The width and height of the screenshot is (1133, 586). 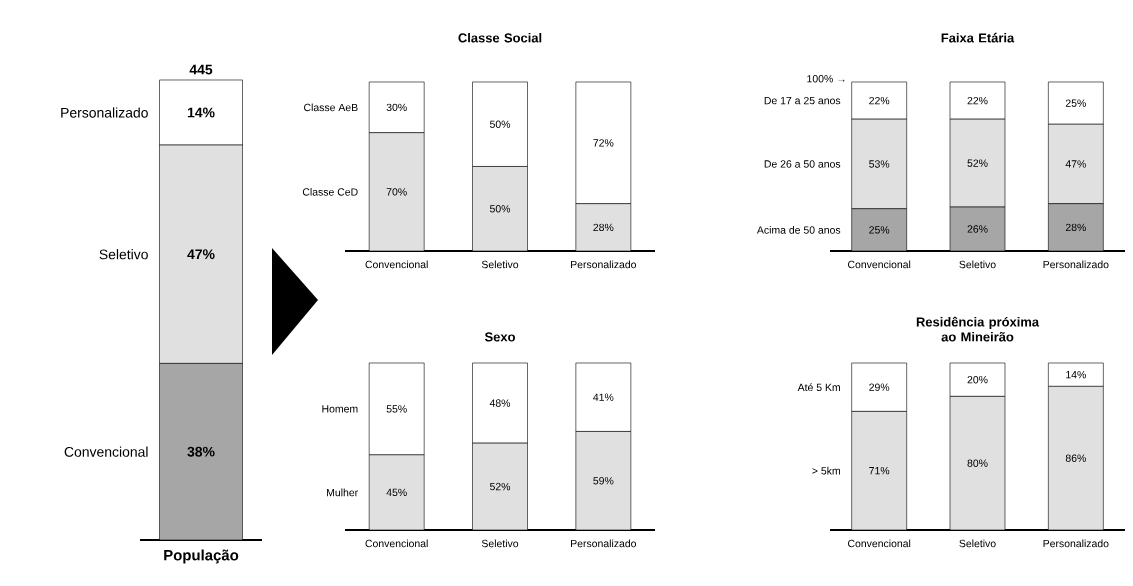 I want to click on series-label: De 26 a 50 anos, so click(x=802, y=164).